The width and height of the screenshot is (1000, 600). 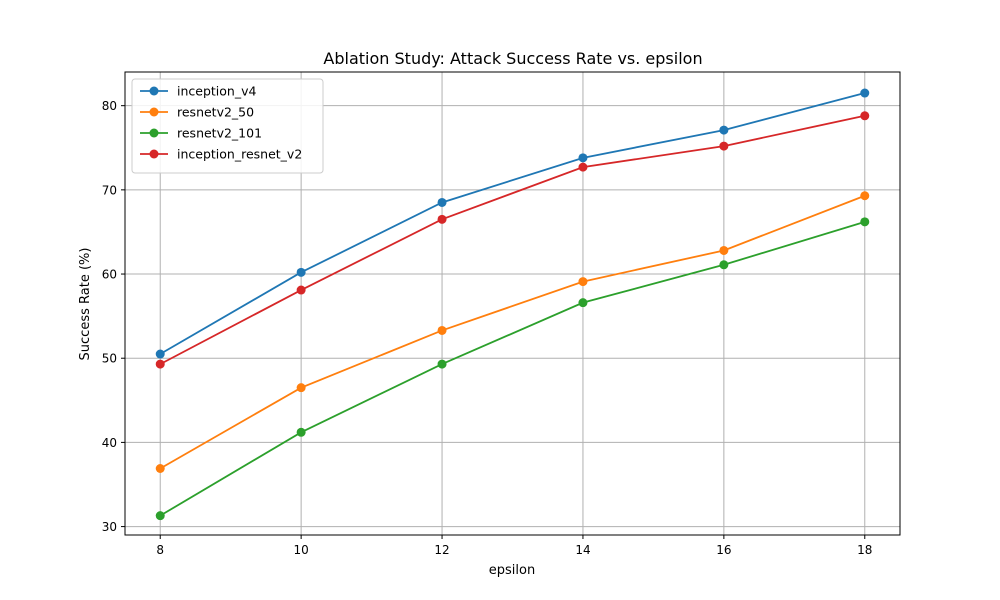 What do you see at coordinates (512, 570) in the screenshot?
I see `x-axis-label: epsilon` at bounding box center [512, 570].